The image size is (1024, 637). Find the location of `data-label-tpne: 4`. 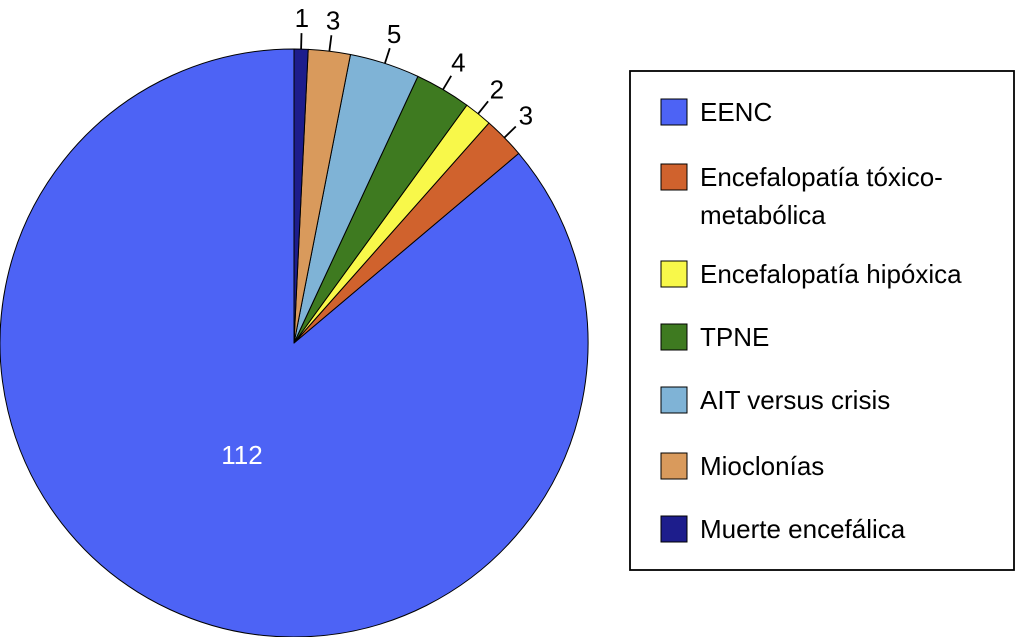

data-label-tpne: 4 is located at coordinates (458, 63).